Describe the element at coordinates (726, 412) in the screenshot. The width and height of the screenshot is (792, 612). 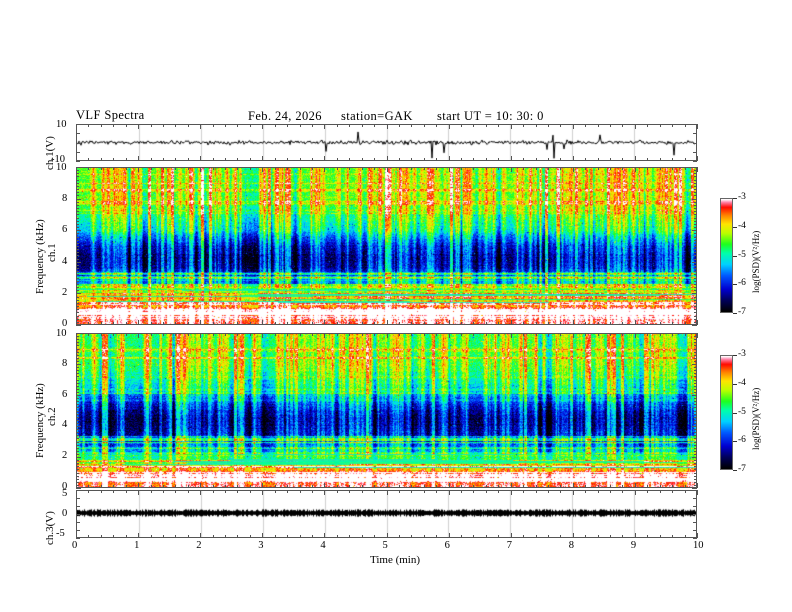
I see `colorbar-ch2` at that location.